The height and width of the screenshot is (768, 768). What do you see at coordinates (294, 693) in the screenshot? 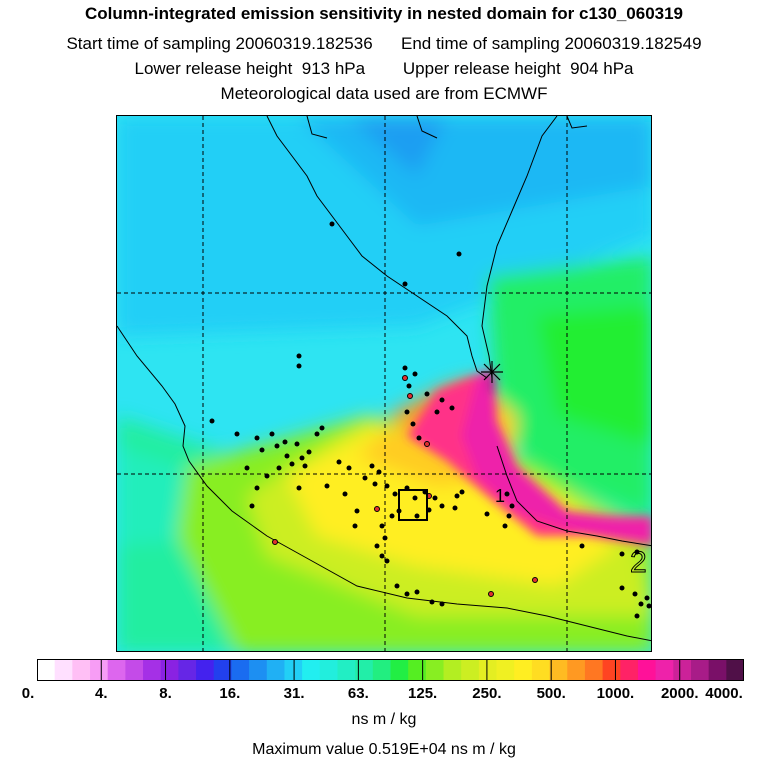
I see `colorbar-tick-label: 31.` at bounding box center [294, 693].